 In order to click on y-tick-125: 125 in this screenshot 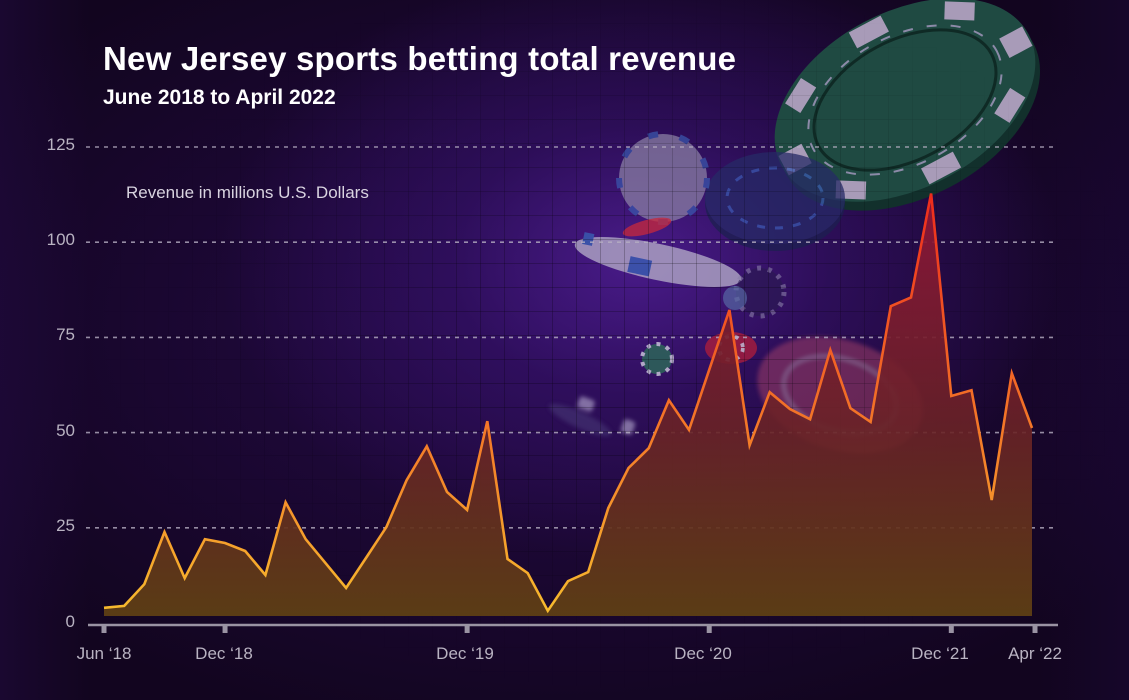, I will do `click(60, 144)`.